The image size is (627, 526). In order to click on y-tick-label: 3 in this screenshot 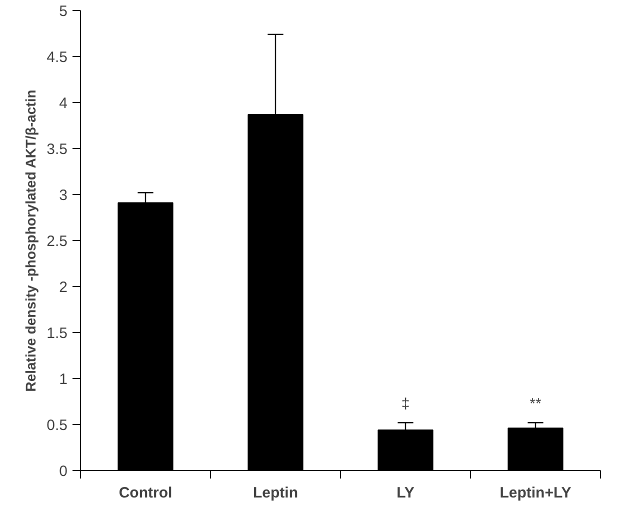, I will do `click(63, 195)`.